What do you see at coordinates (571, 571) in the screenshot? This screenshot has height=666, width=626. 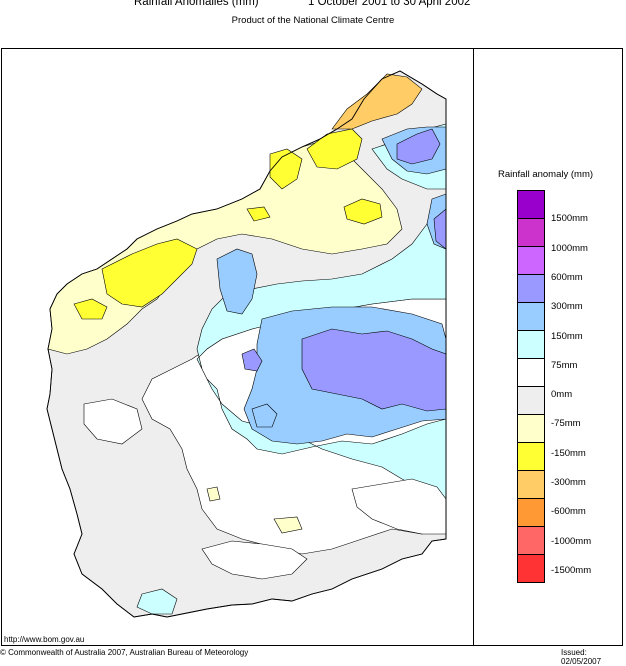 I see `legend-label: -1500mm` at bounding box center [571, 571].